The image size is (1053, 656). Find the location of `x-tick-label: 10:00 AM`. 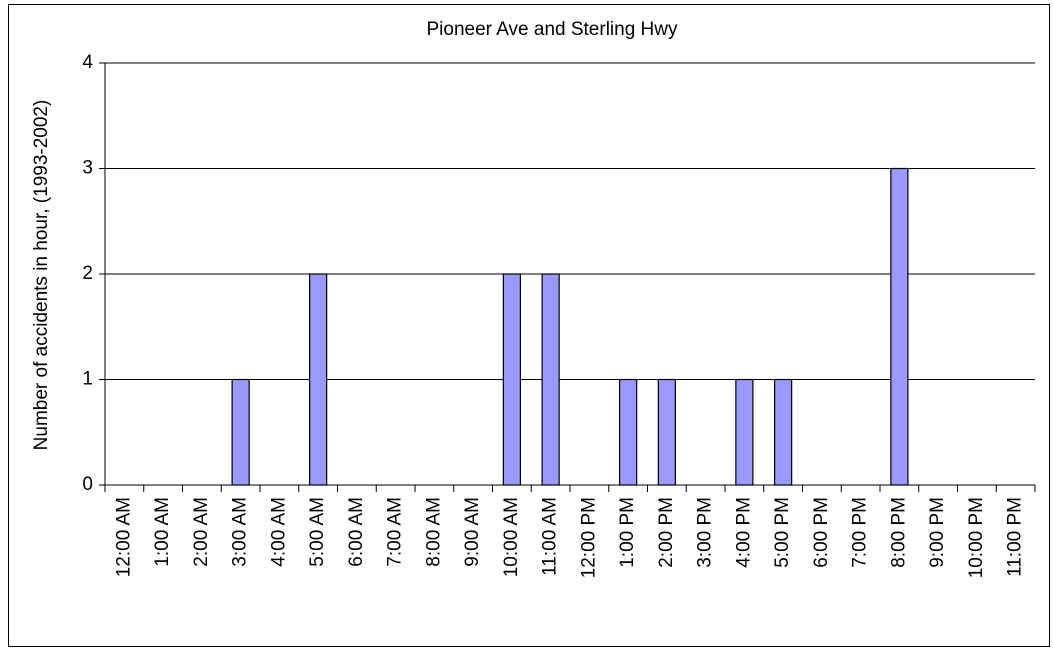

x-tick-label: 10:00 AM is located at coordinates (511, 537).